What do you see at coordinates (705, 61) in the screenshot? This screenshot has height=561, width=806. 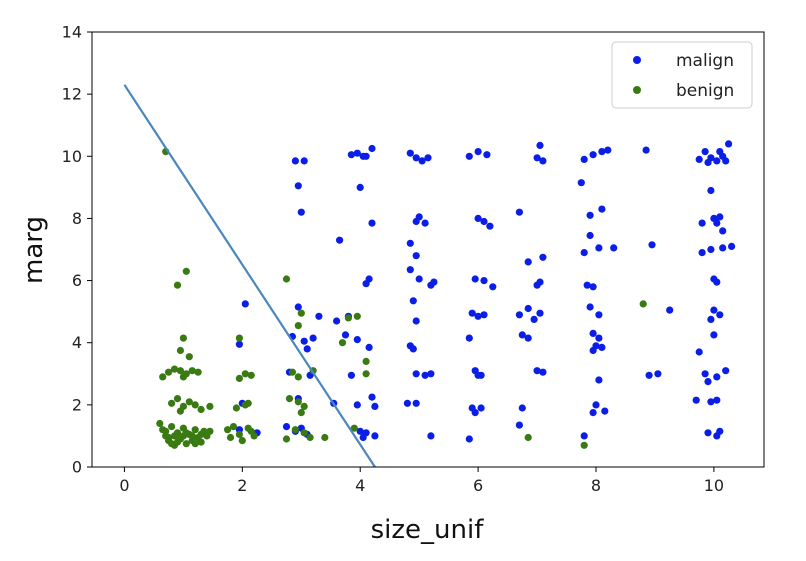 I see `legend-label-malign: malign` at bounding box center [705, 61].